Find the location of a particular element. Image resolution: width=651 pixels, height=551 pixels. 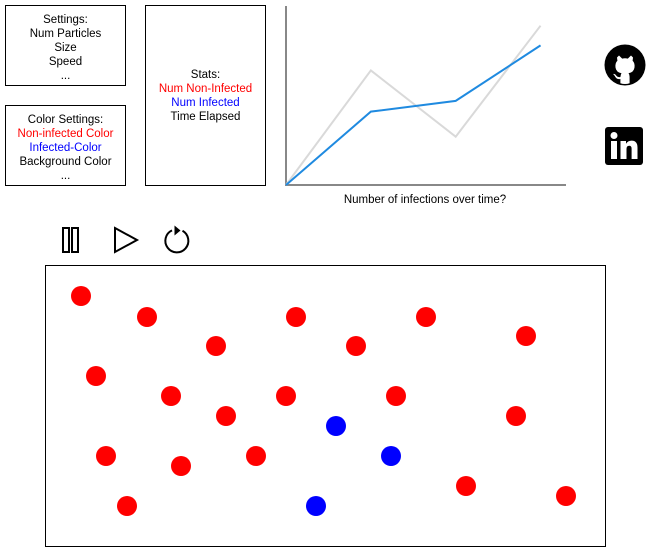

stat-time-elapsed: Time Elapsed is located at coordinates (205, 116).